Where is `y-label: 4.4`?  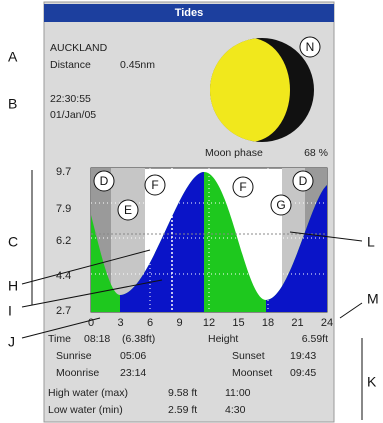 y-label: 4.4 is located at coordinates (63, 276).